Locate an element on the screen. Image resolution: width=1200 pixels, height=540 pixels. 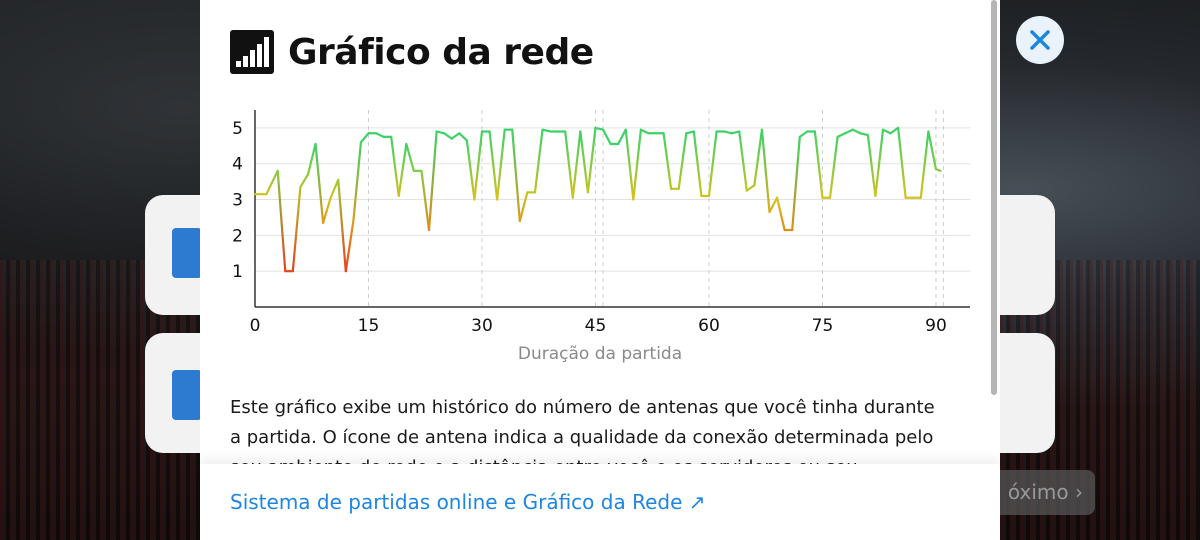
x-tick-label: 45 is located at coordinates (596, 326).